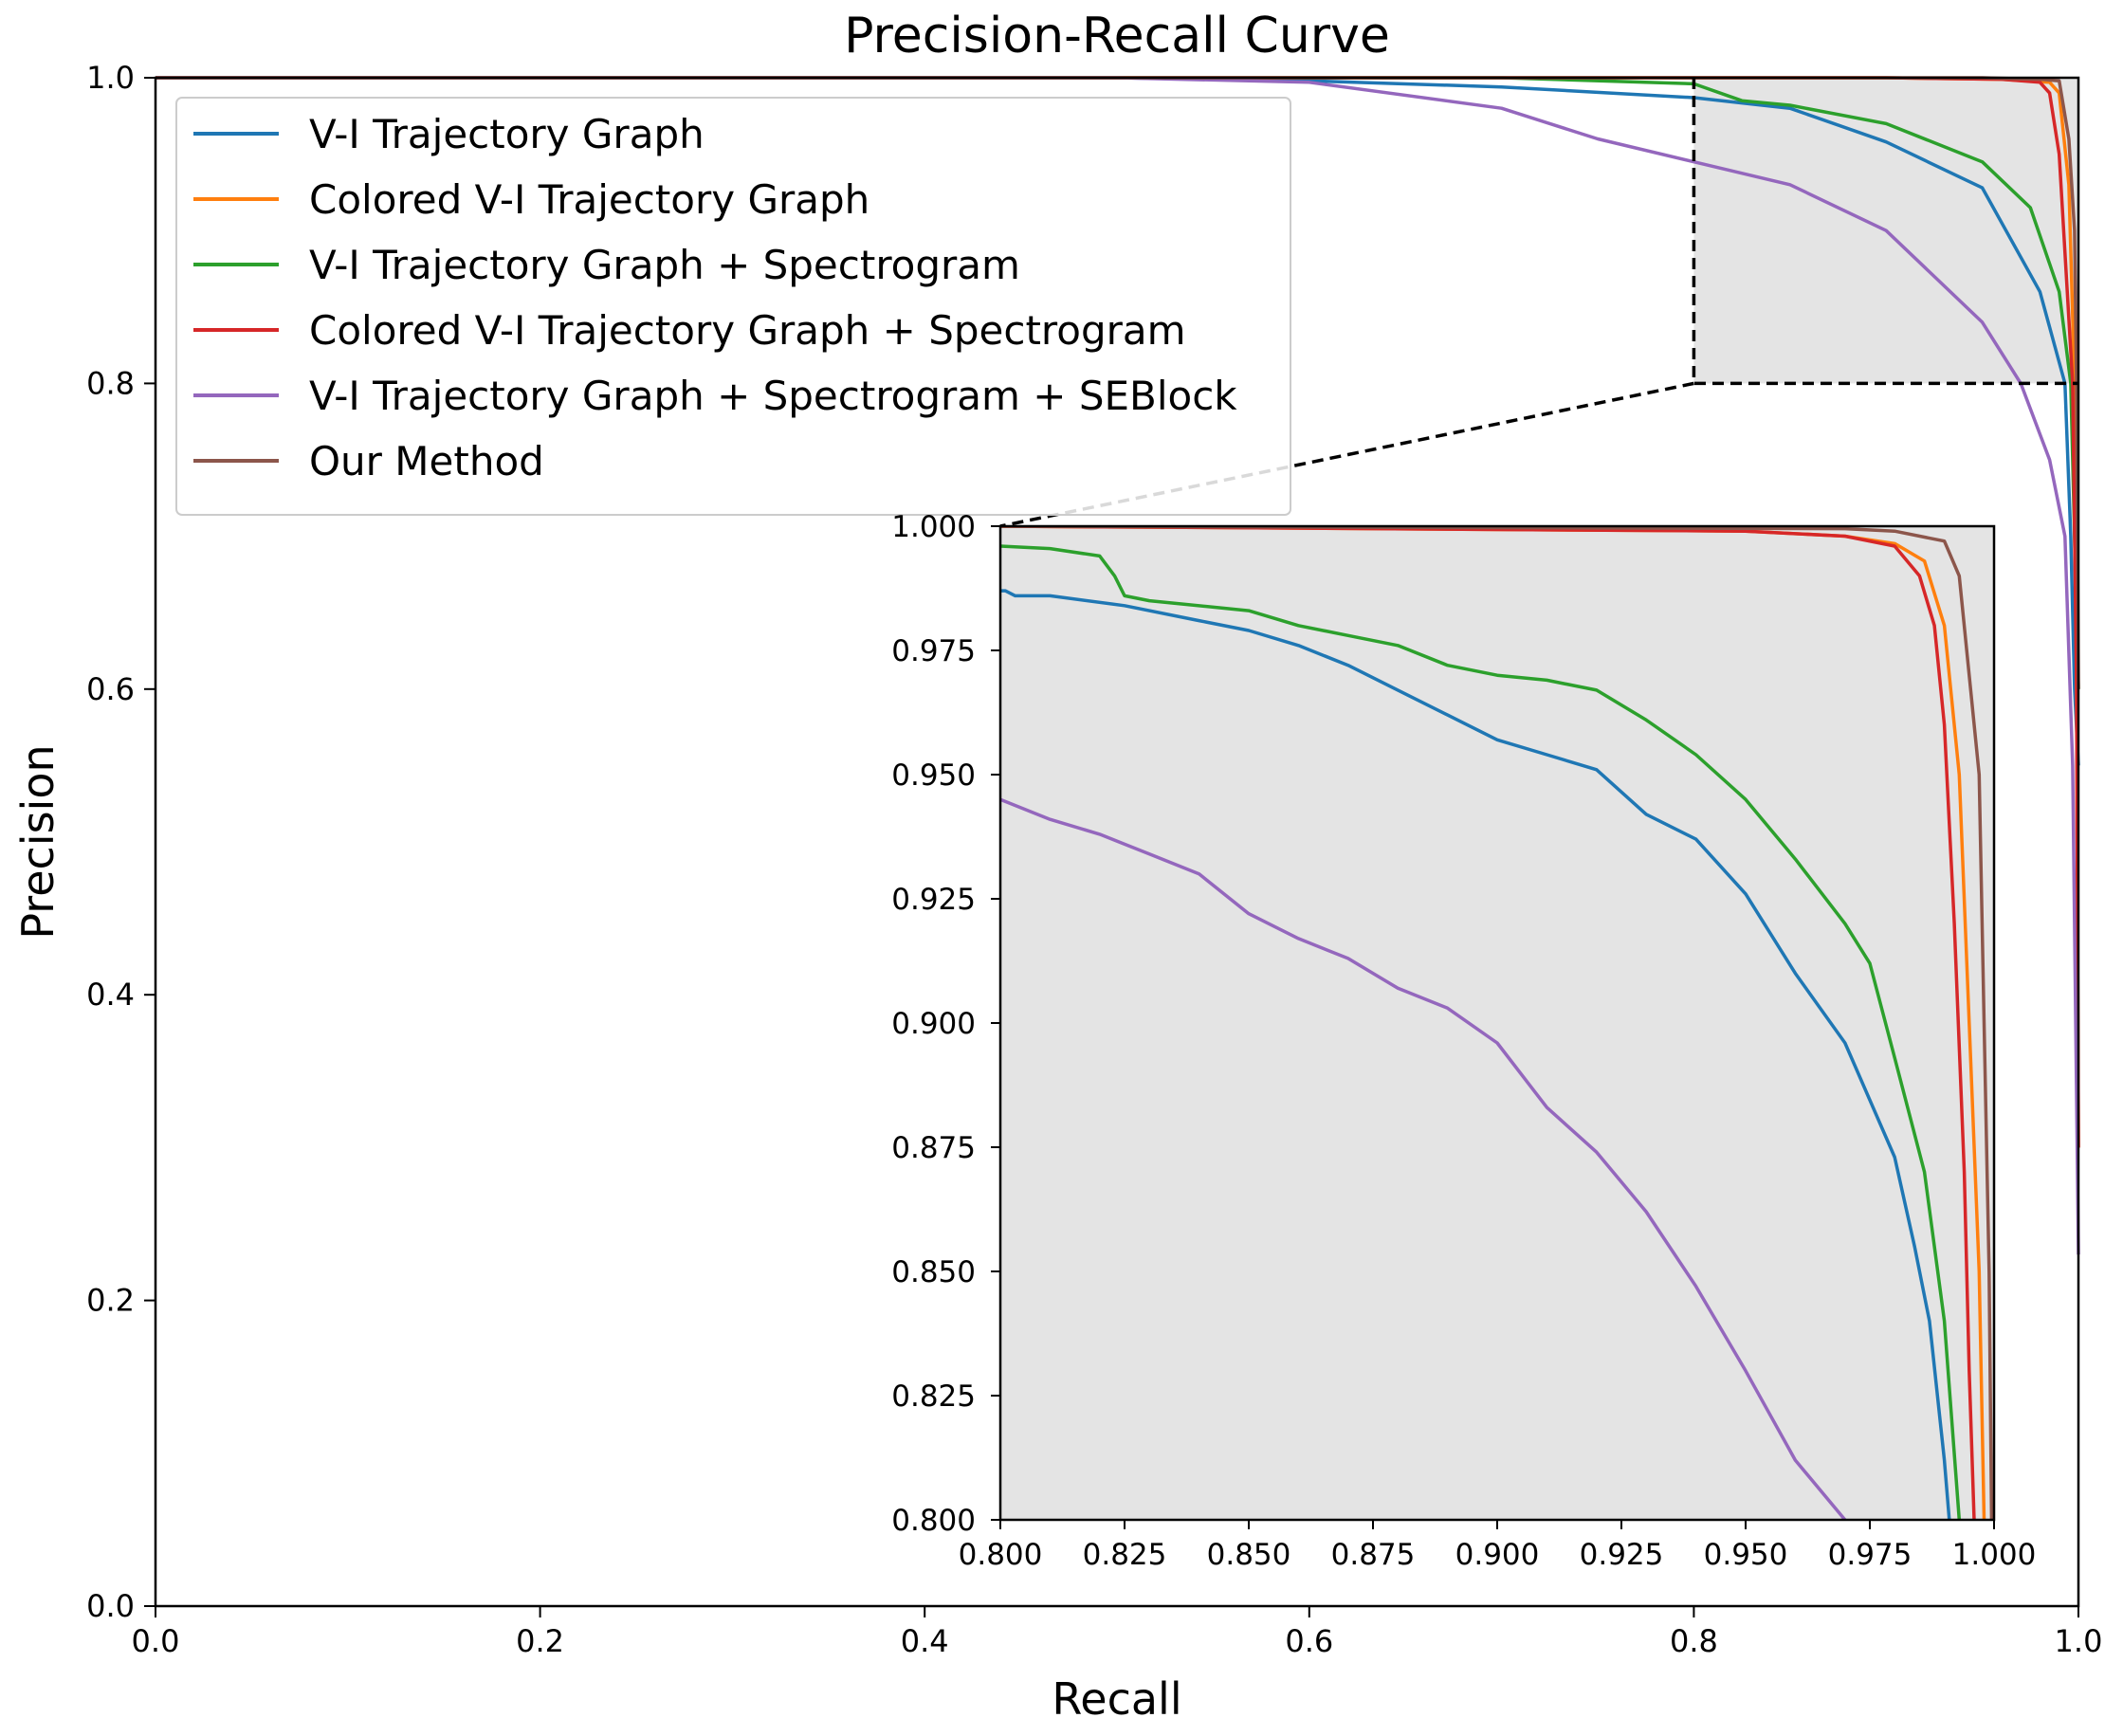 The height and width of the screenshot is (1736, 2123). Describe the element at coordinates (540, 1641) in the screenshot. I see `x-tick-label: 0.2` at that location.